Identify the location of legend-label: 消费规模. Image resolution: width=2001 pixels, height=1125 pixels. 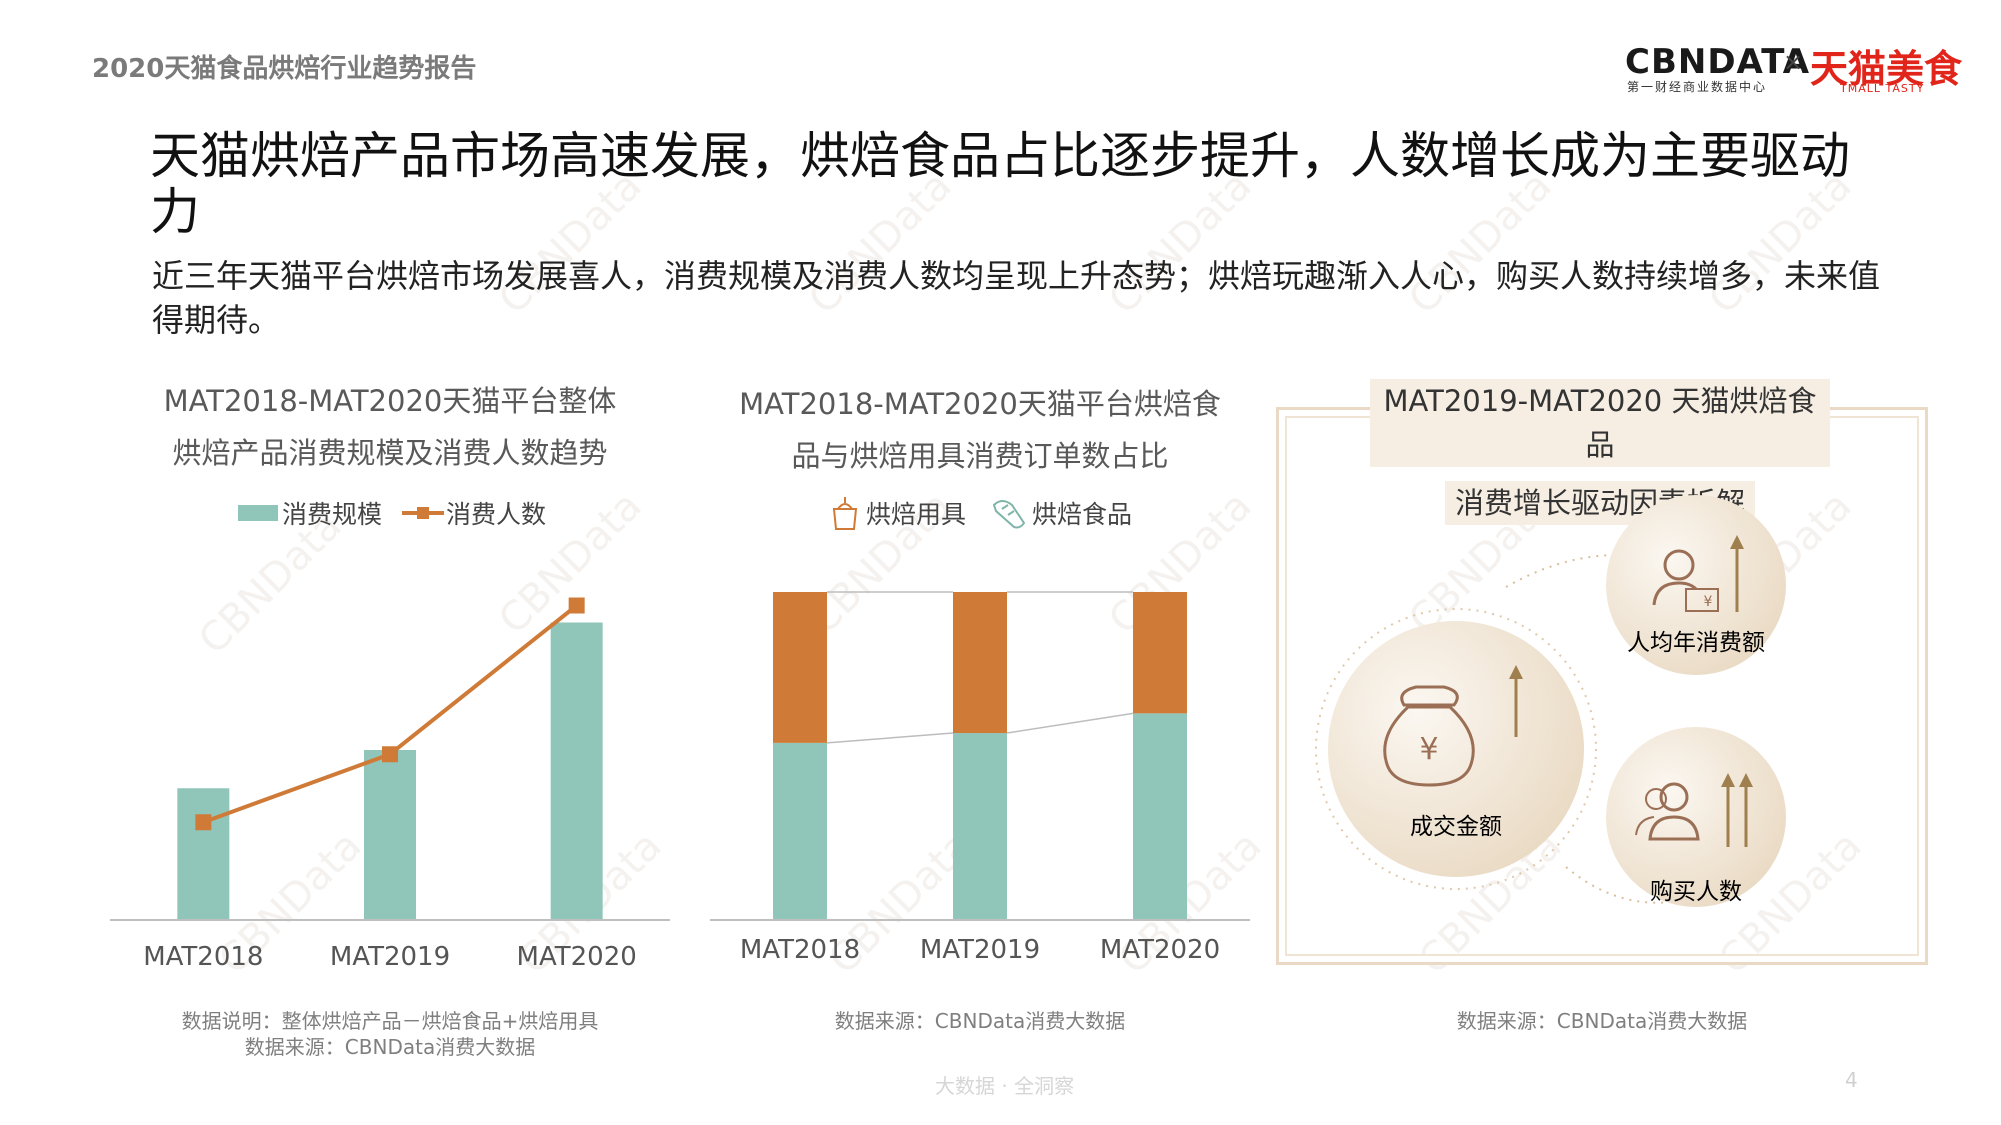
(332, 514).